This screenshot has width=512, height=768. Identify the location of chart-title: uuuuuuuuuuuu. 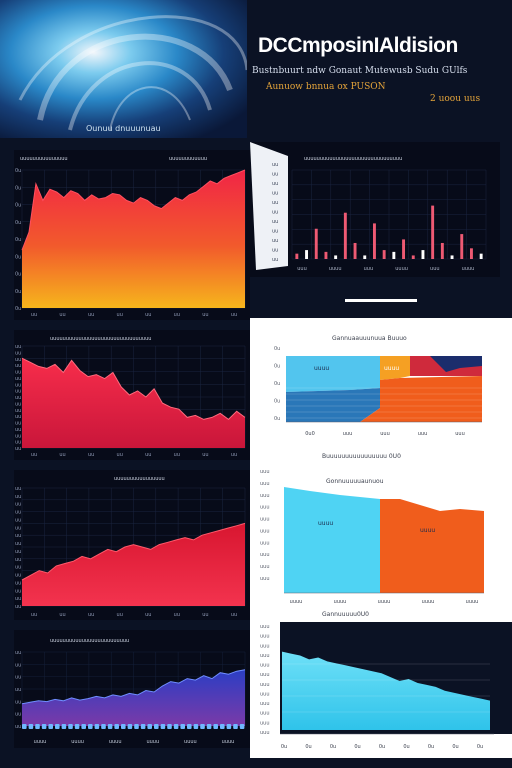
(188, 159).